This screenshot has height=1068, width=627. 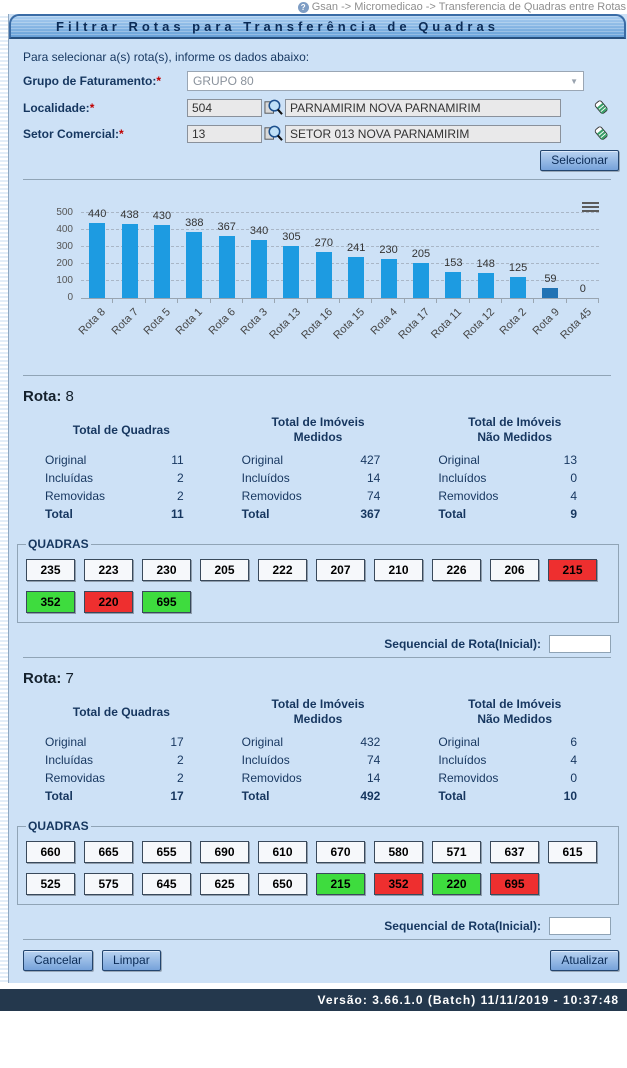 I want to click on quadra-cell: 670, so click(x=340, y=852).